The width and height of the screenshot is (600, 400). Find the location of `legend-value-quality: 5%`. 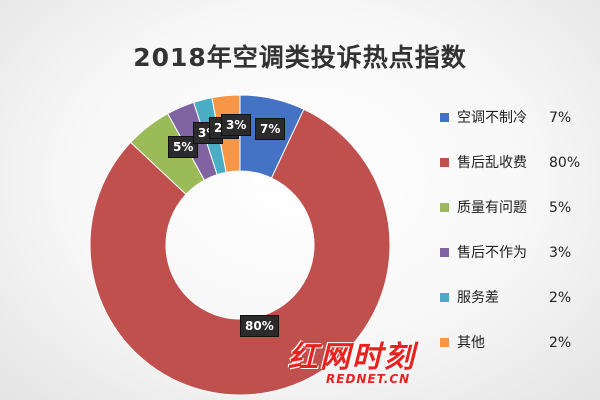

legend-value-quality: 5% is located at coordinates (560, 208).